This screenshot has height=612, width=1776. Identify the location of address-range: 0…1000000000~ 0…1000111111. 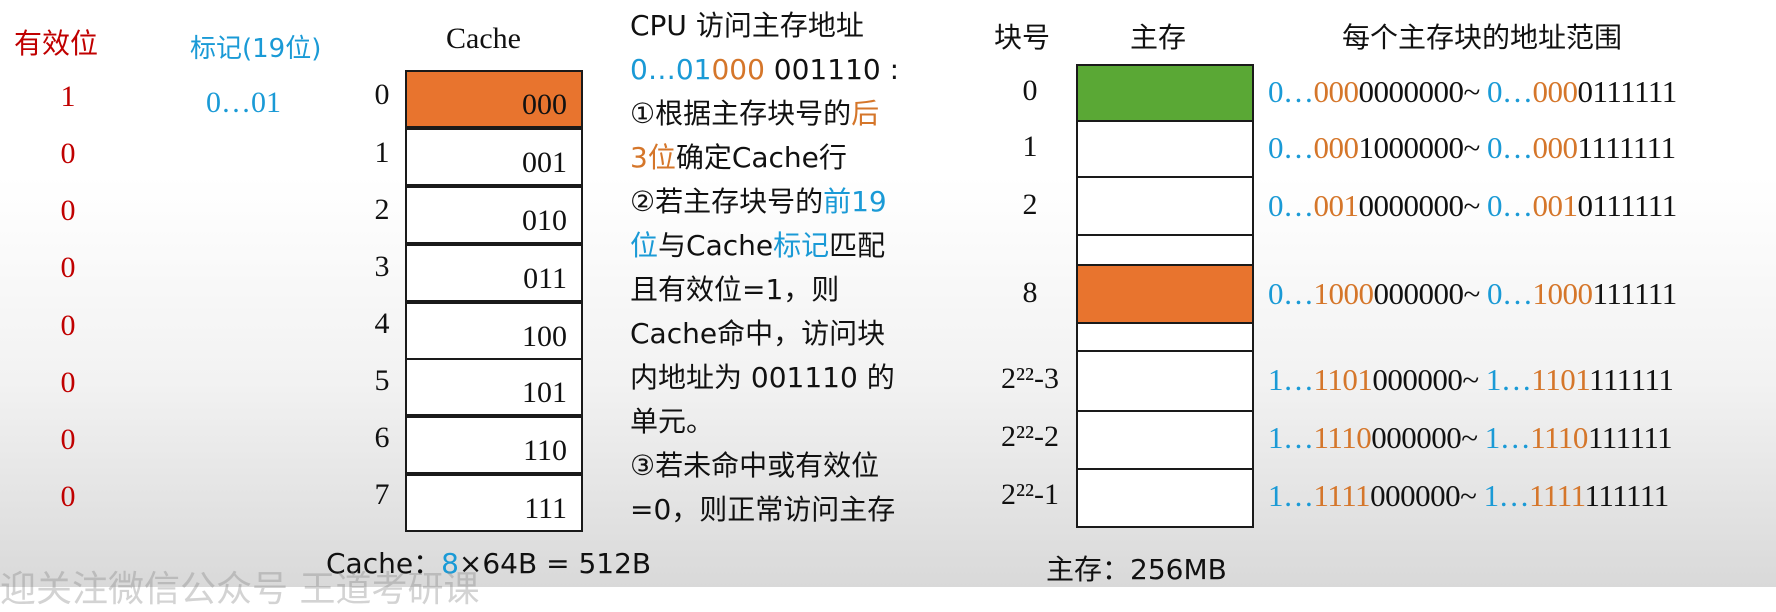
(1472, 293).